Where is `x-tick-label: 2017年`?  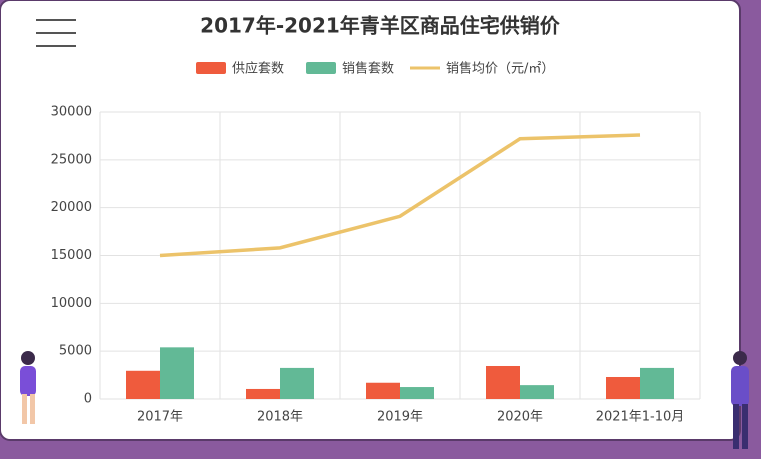 x-tick-label: 2017年 is located at coordinates (160, 417).